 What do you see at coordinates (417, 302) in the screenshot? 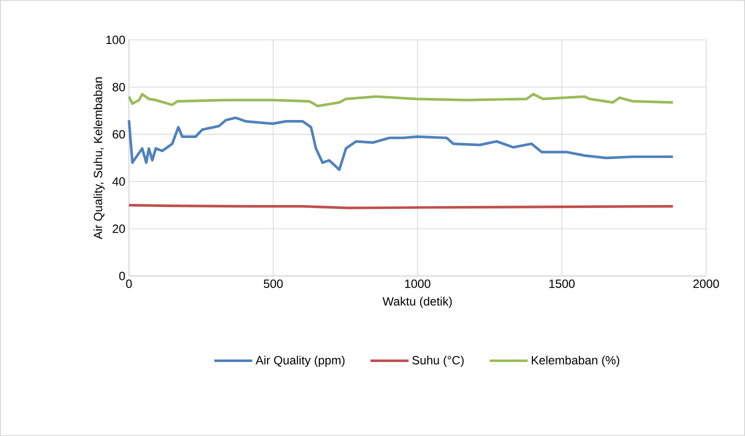
I see `x-axis-title: Waktu (detik)` at bounding box center [417, 302].